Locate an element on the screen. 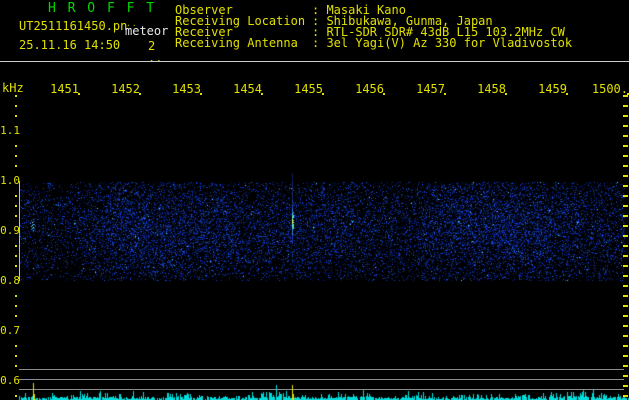 This screenshot has width=629, height=400. info-value: 3el Yagi(V) Az 330 for Vladivostok is located at coordinates (449, 43).